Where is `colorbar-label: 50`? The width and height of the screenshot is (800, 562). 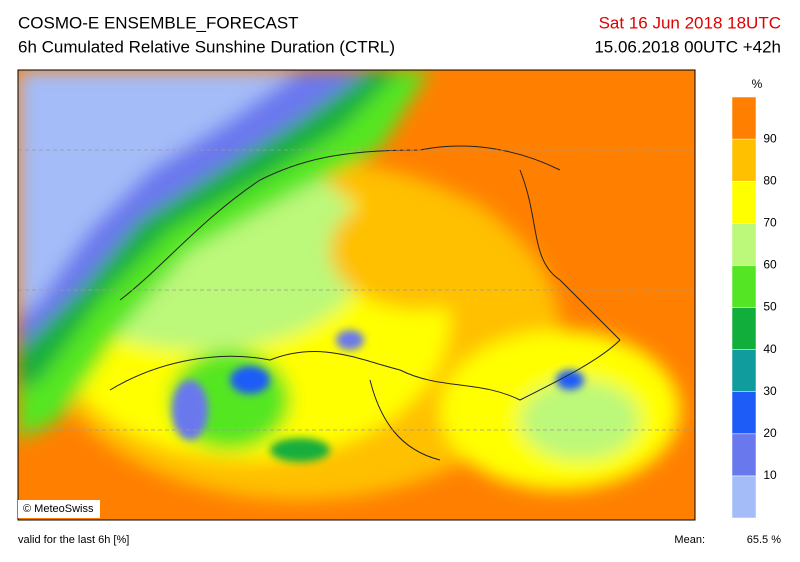 colorbar-label: 50 is located at coordinates (770, 307).